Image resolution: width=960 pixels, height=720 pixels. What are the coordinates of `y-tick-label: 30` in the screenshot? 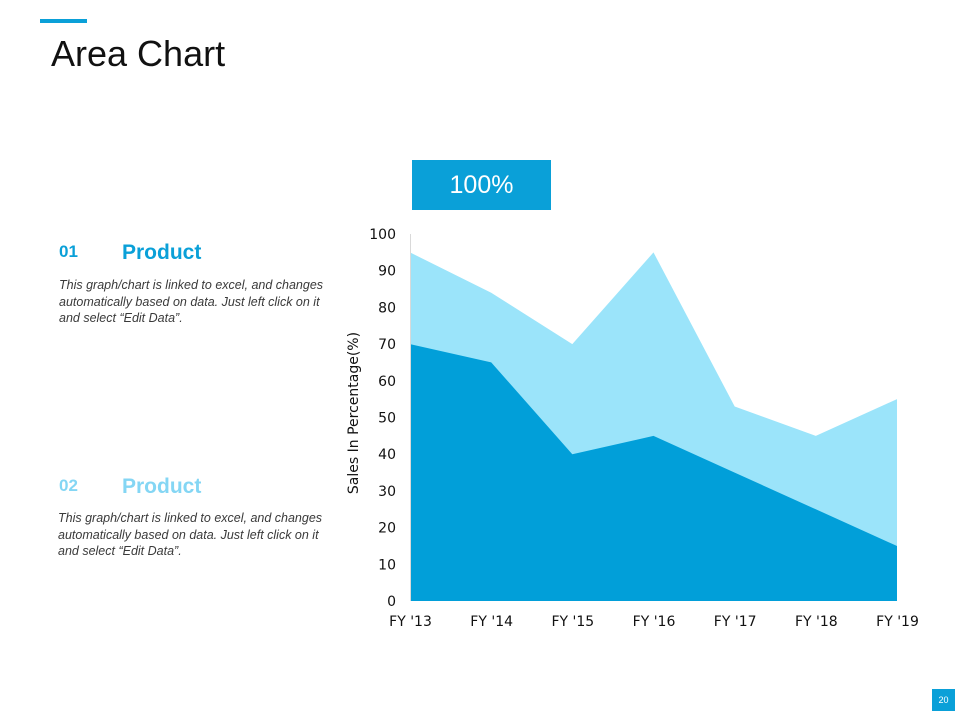 It's located at (387, 492).